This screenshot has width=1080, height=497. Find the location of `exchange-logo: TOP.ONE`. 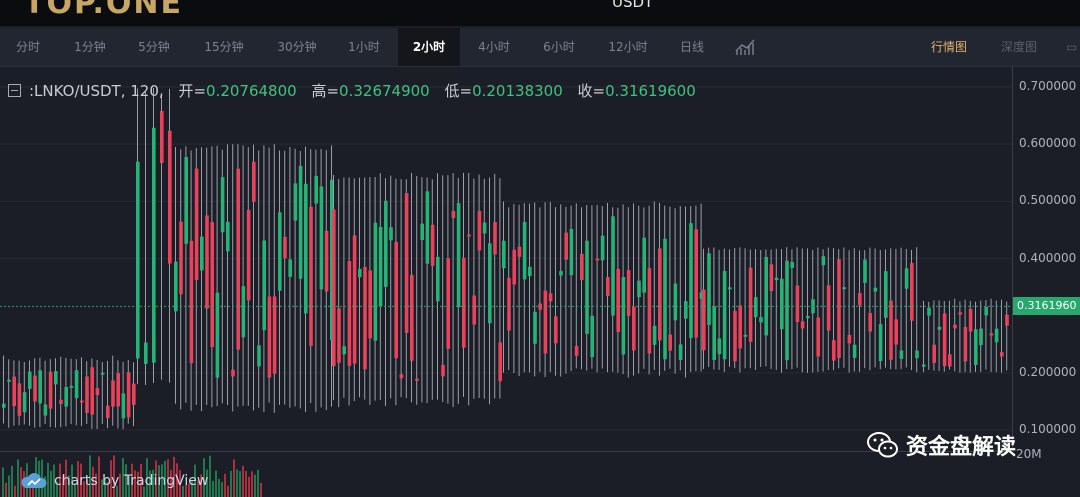

exchange-logo: TOP.ONE is located at coordinates (103, 10).